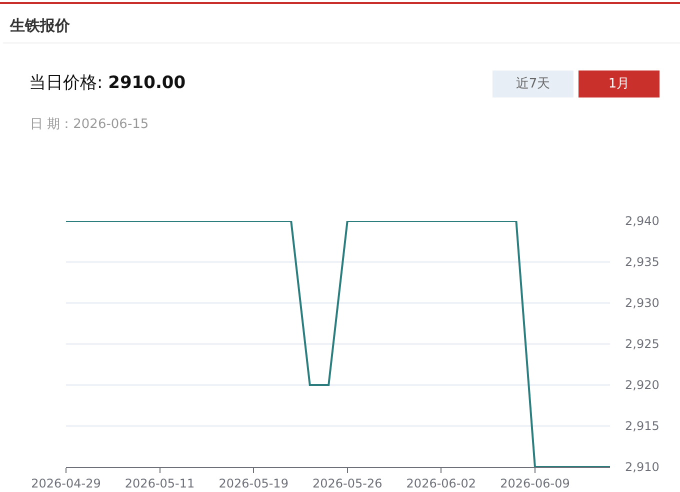  Describe the element at coordinates (642, 385) in the screenshot. I see `y-tick-label: 2,920` at that location.